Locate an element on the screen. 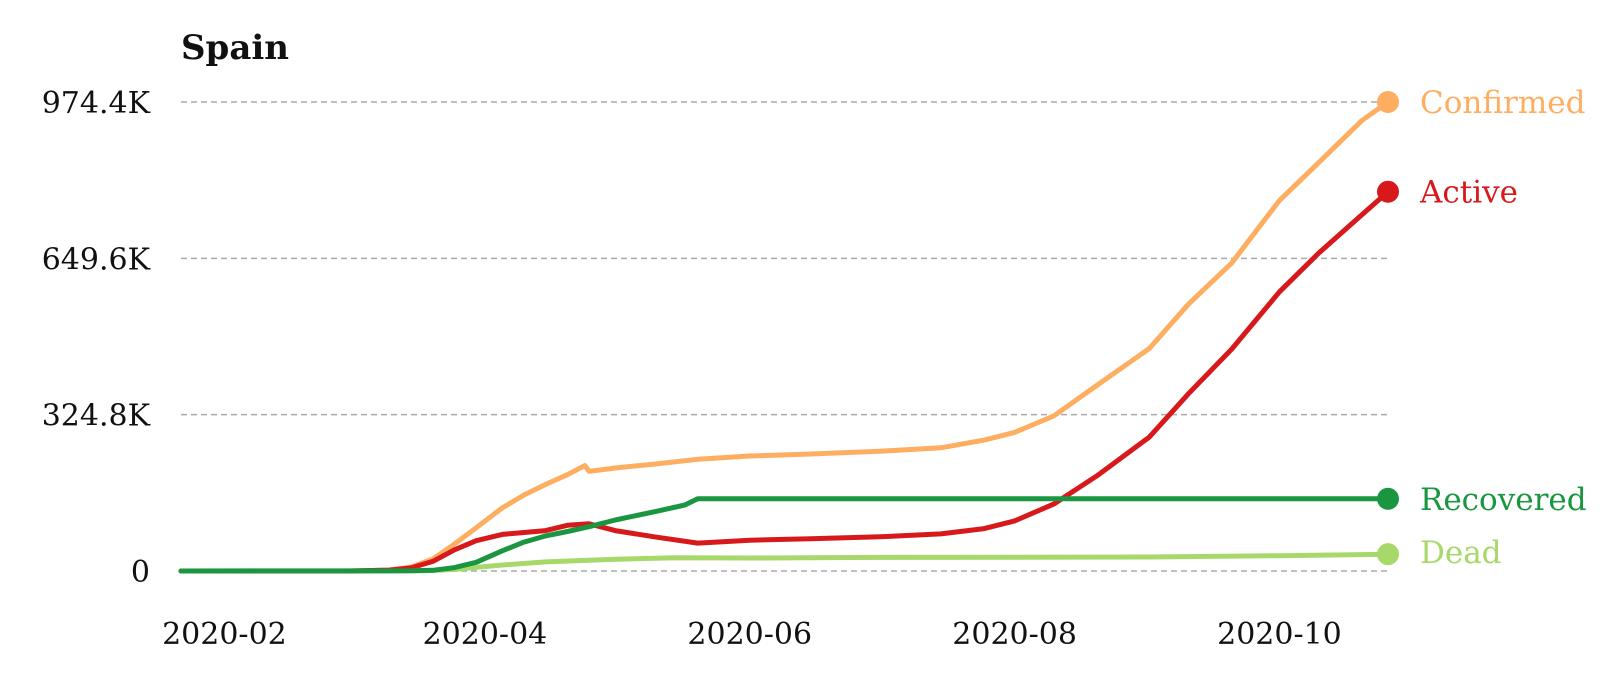  y-tick-label: 974.4K is located at coordinates (96, 103).